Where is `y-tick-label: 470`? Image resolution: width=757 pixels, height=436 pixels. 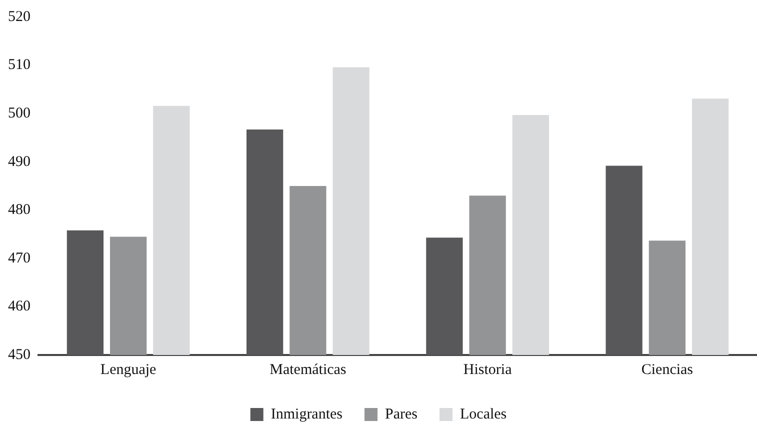
y-tick-label: 470 is located at coordinates (19, 258).